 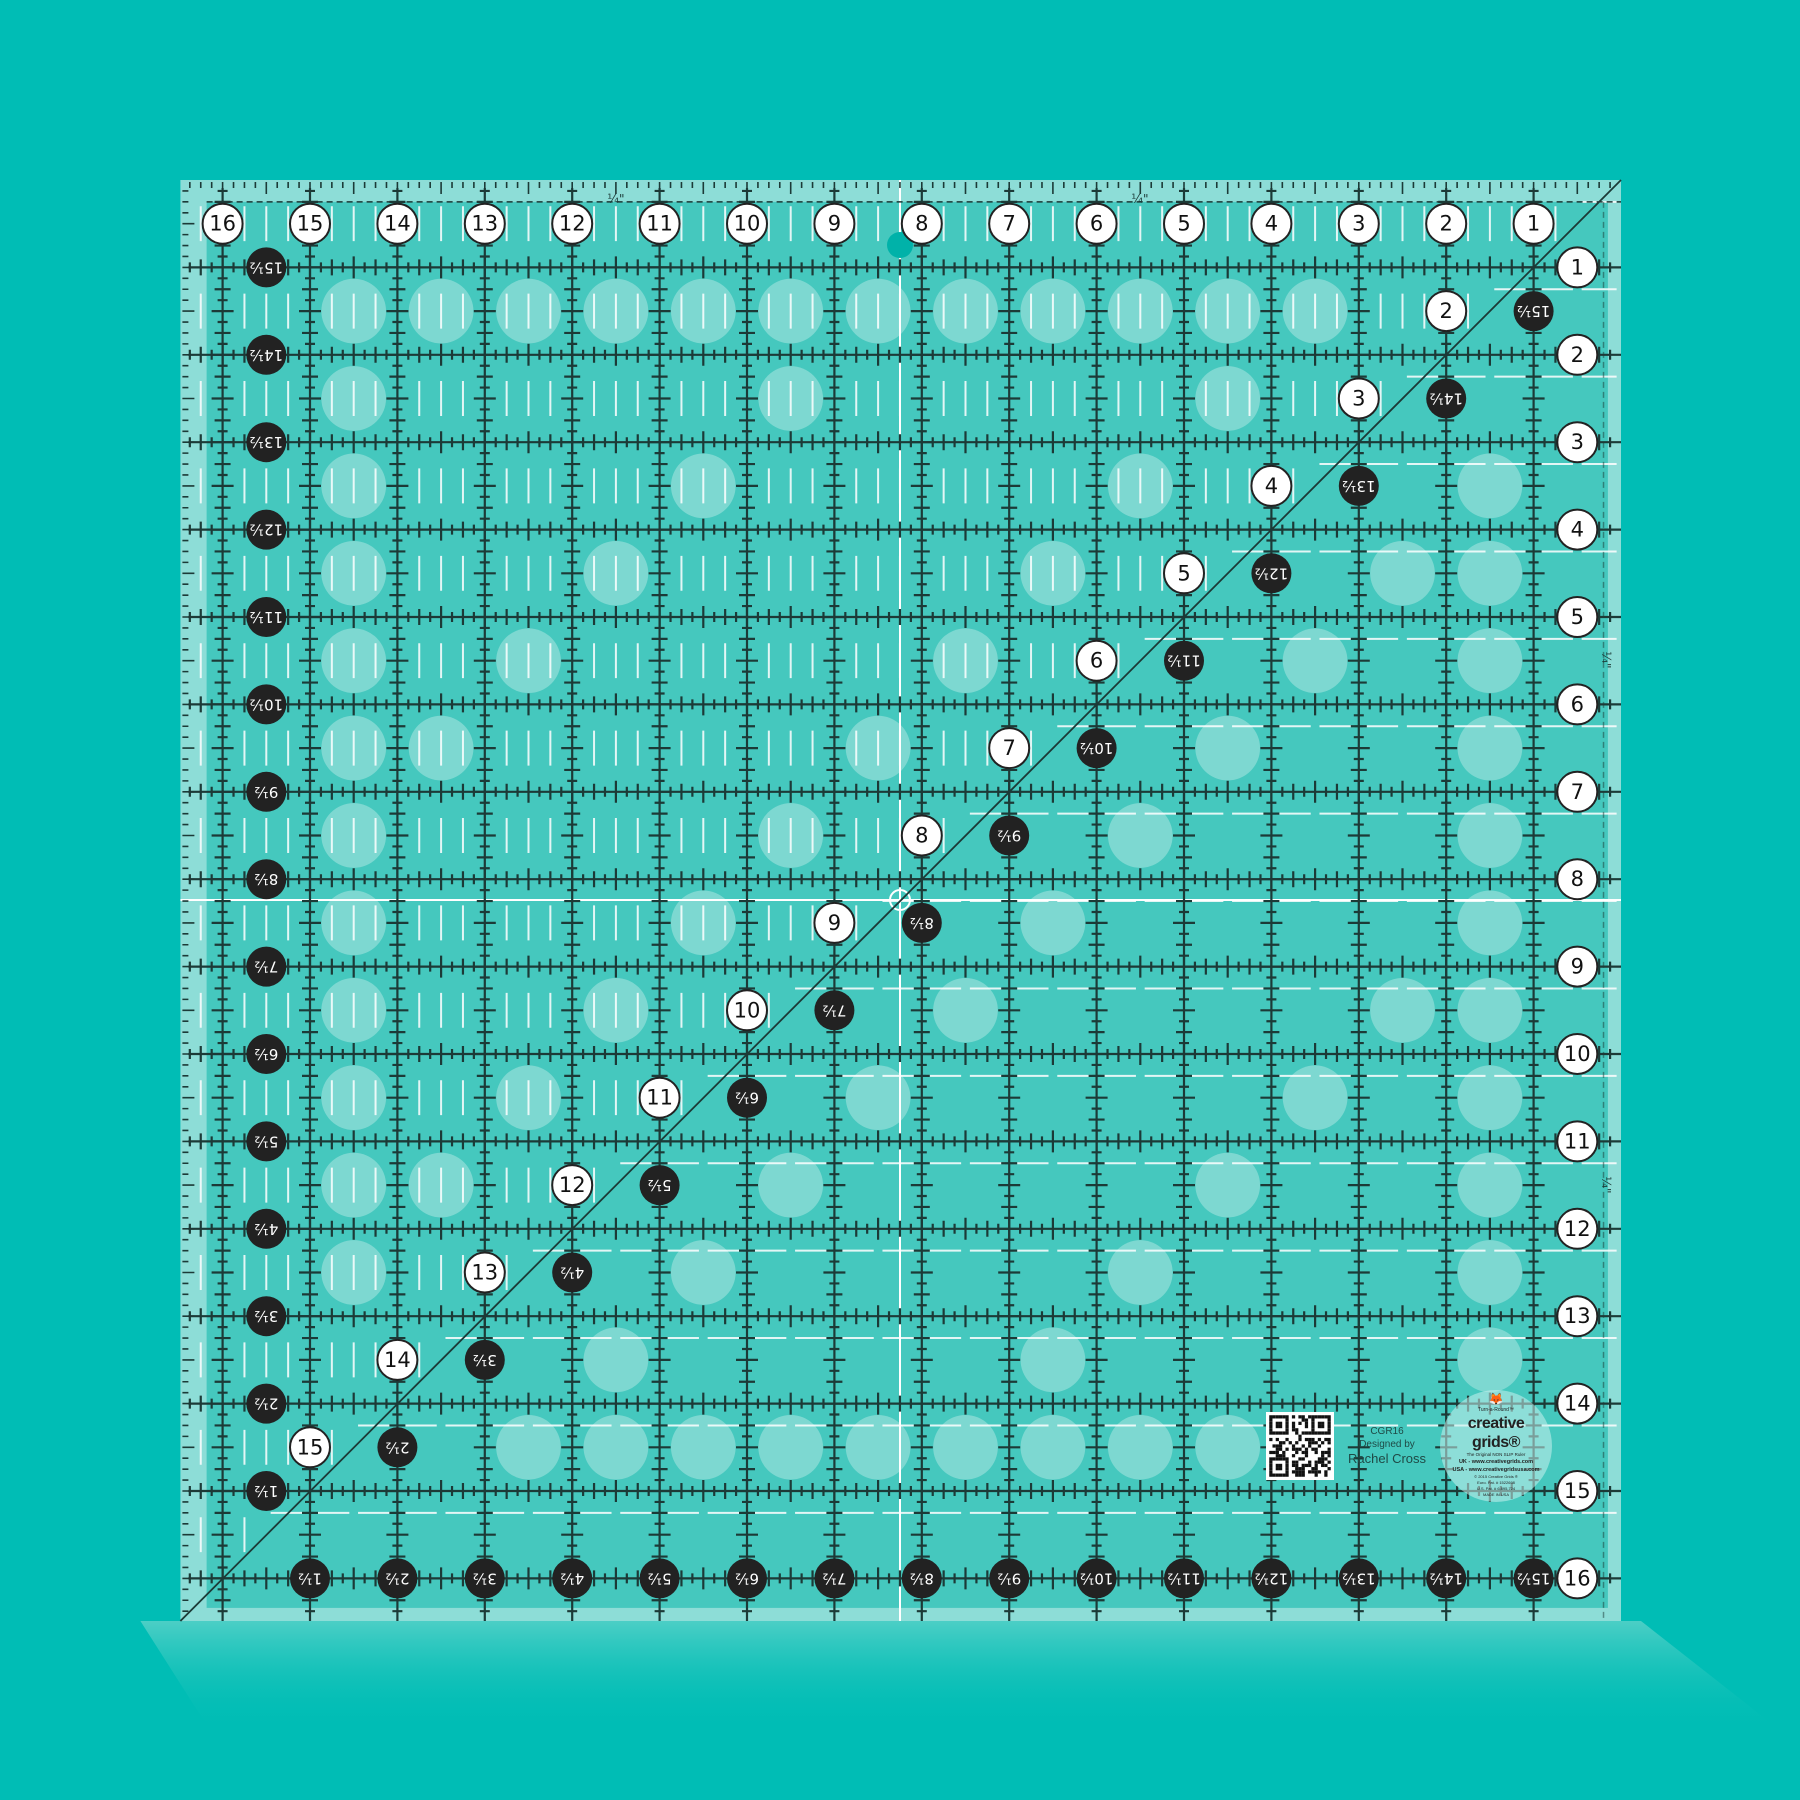 I want to click on model-number: CGR16, so click(x=1387, y=1431).